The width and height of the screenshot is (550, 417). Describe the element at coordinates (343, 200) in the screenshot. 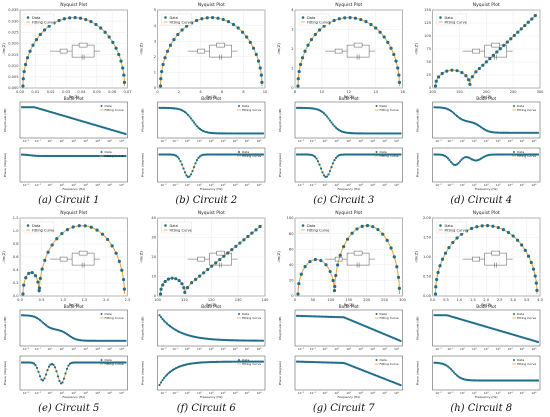

I see `panel-caption: (c) Circuit 3` at that location.